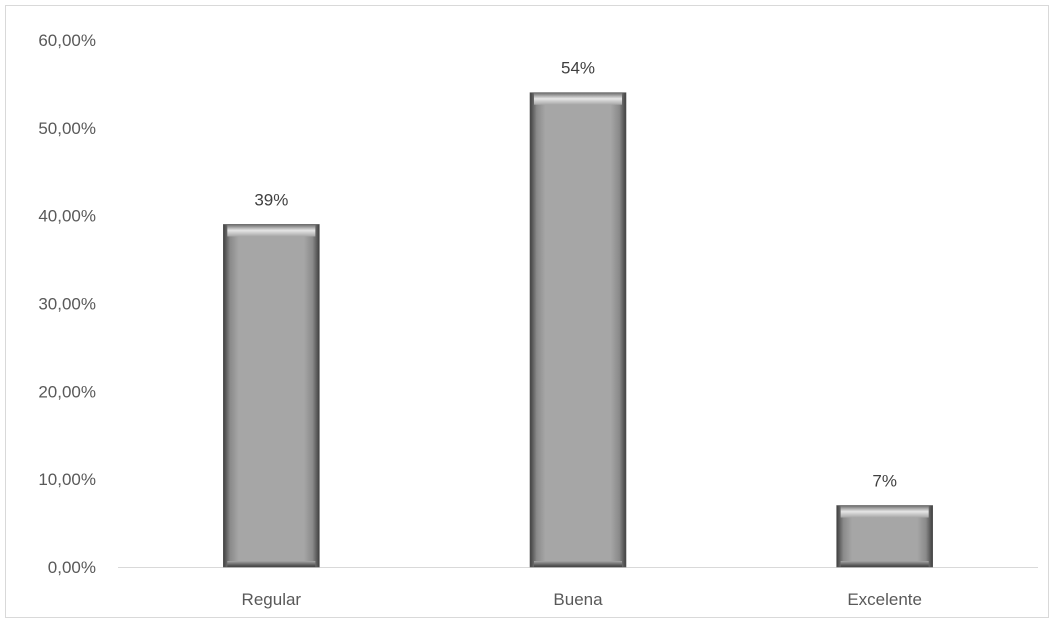 Image resolution: width=1054 pixels, height=623 pixels. Describe the element at coordinates (884, 599) in the screenshot. I see `x-tick-label: Excelente` at that location.